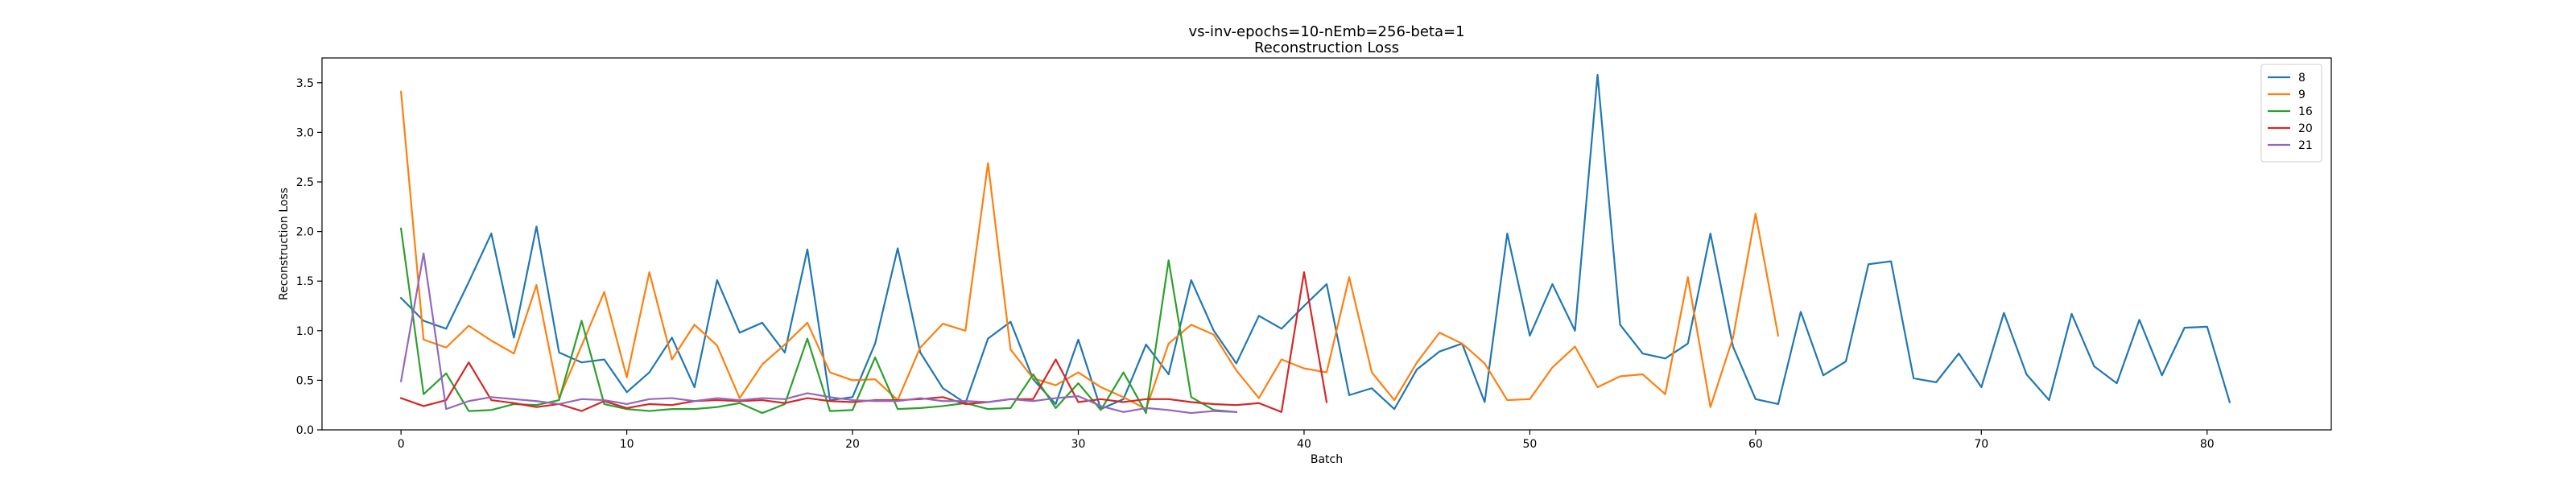  I want to click on y-tick-label: 1.0, so click(305, 331).